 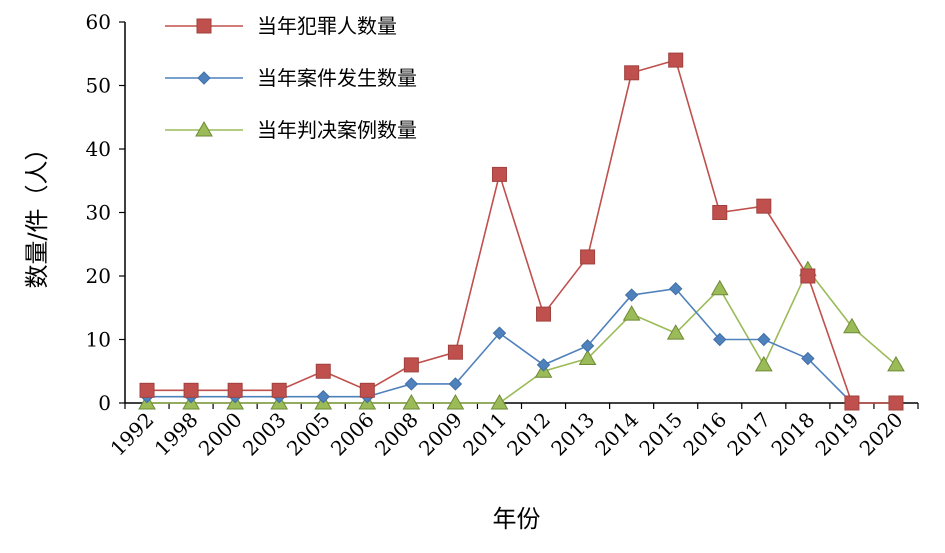 What do you see at coordinates (836, 434) in the screenshot?
I see `x-tick-label: 2019` at bounding box center [836, 434].